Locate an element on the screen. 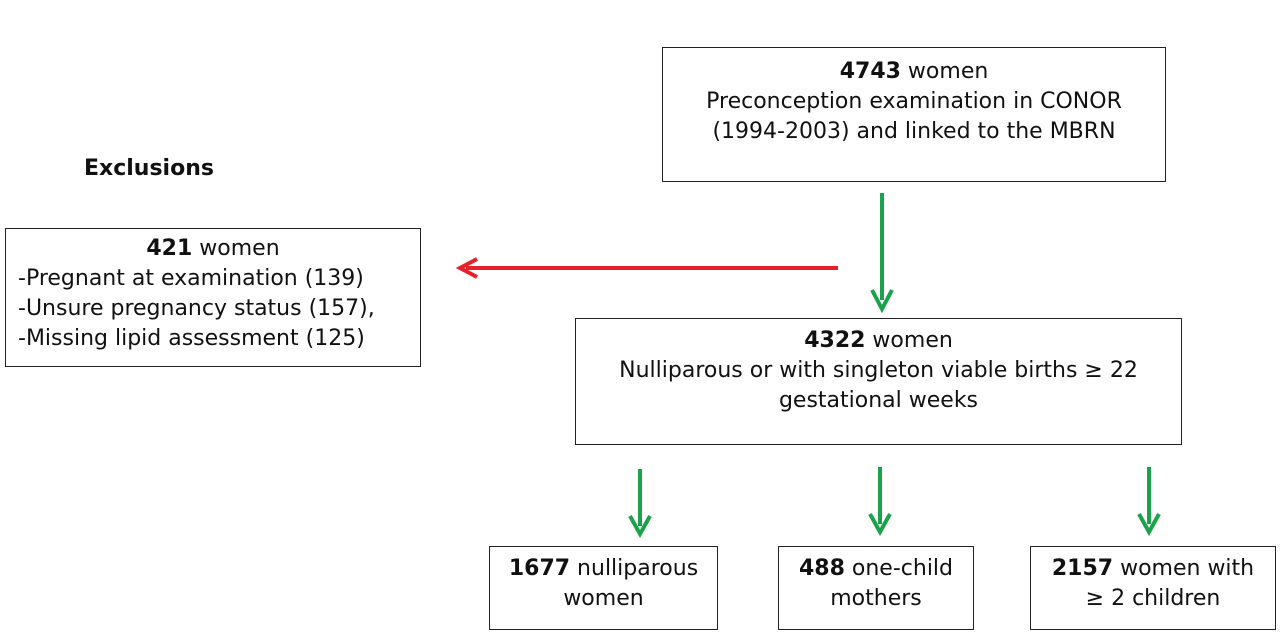 This screenshot has width=1280, height=637. nulliparous-box: 1677 nulliparous women is located at coordinates (603, 588).